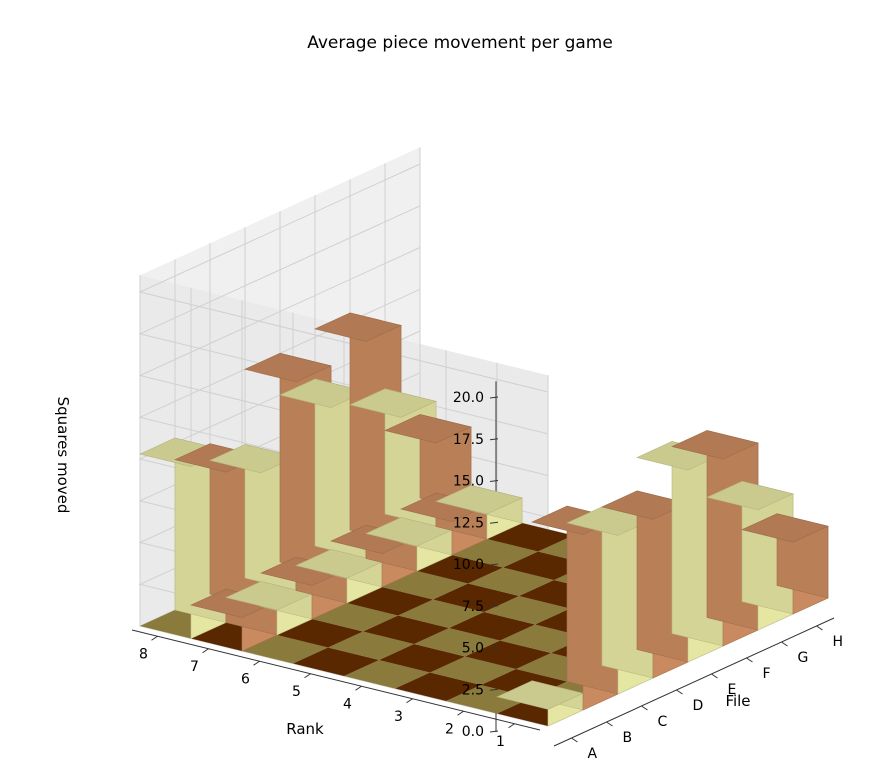 The width and height of the screenshot is (891, 782). What do you see at coordinates (694, 682) in the screenshot?
I see `x-axis-line` at bounding box center [694, 682].